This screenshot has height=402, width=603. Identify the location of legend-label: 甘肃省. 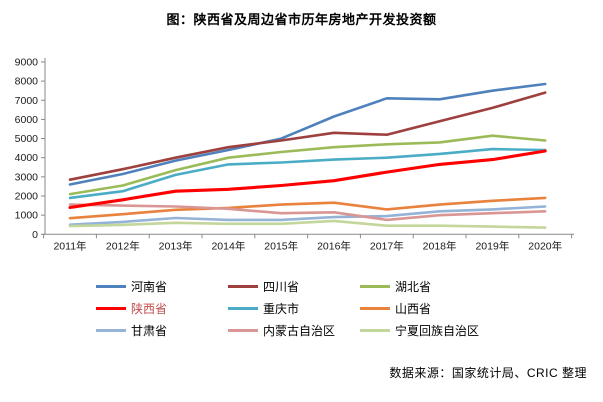
(149, 330).